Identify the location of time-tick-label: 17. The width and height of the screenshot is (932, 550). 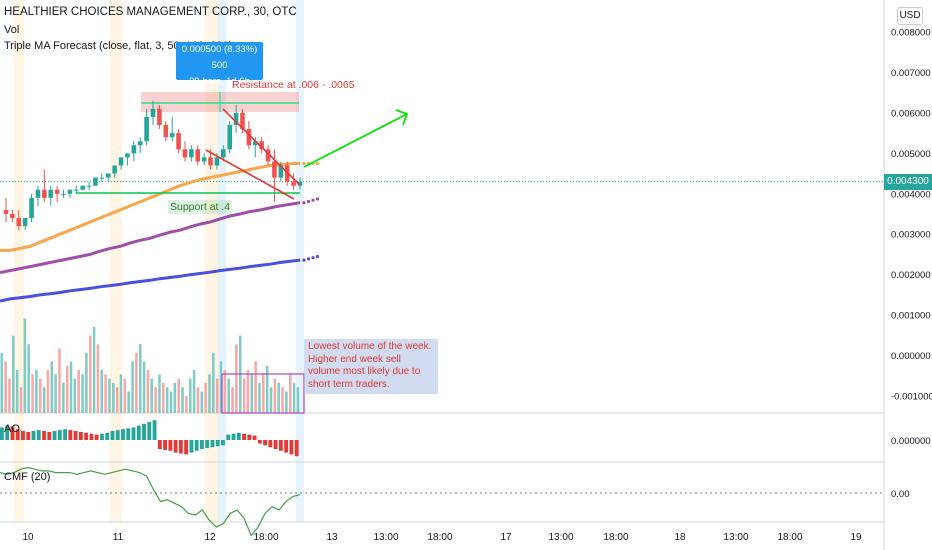
(506, 537).